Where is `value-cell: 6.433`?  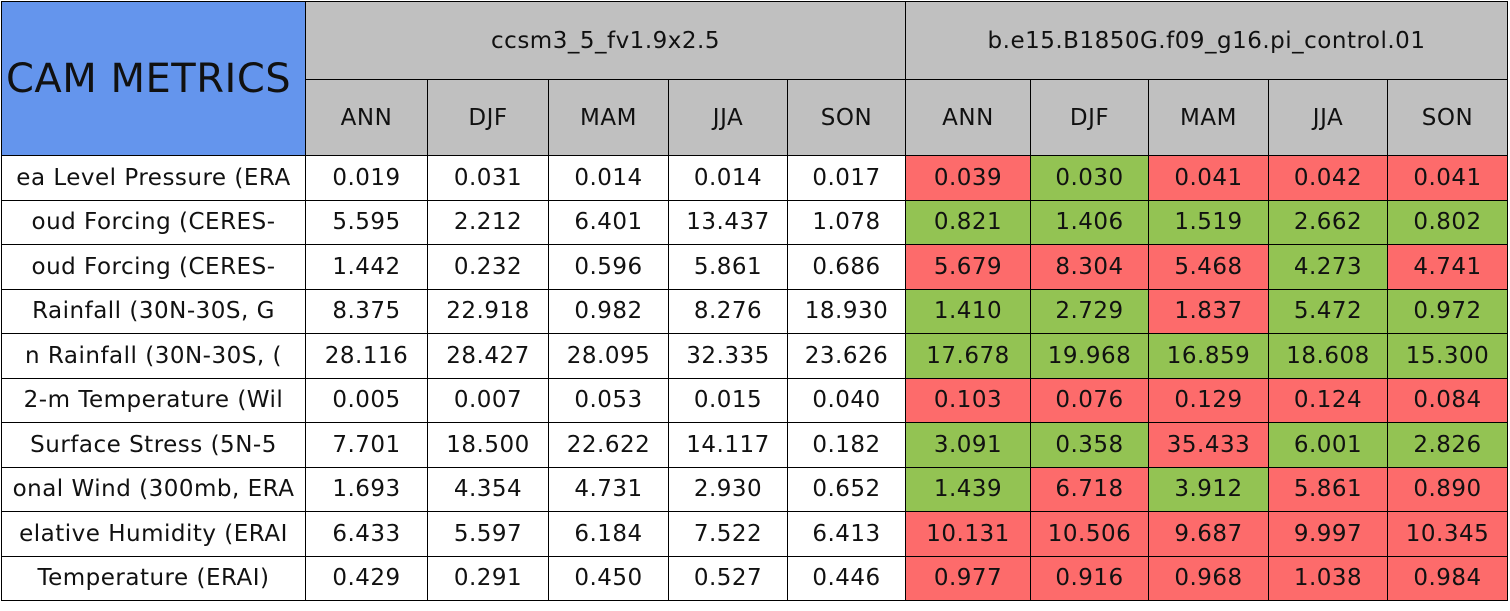
value-cell: 6.433 is located at coordinates (366, 534).